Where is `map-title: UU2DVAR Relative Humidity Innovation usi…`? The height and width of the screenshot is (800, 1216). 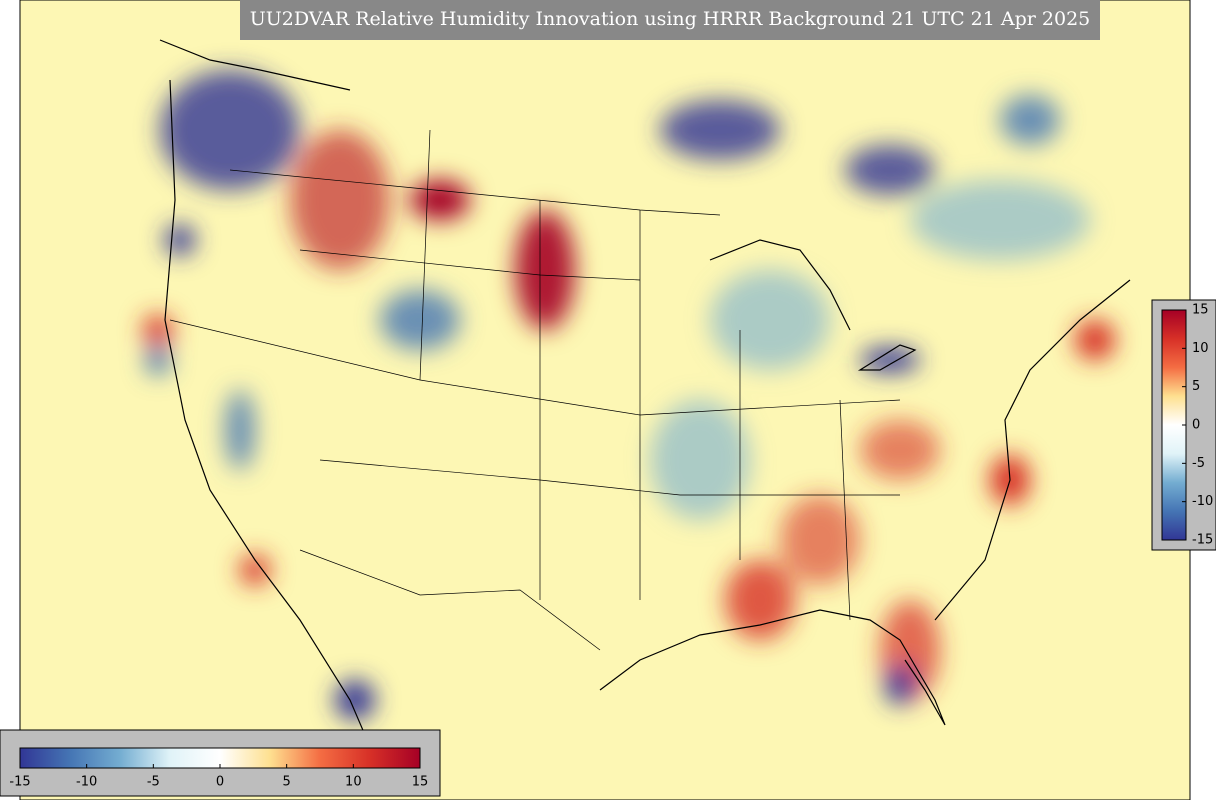
map-title: UU2DVAR Relative Humidity Innovation usi… is located at coordinates (670, 19).